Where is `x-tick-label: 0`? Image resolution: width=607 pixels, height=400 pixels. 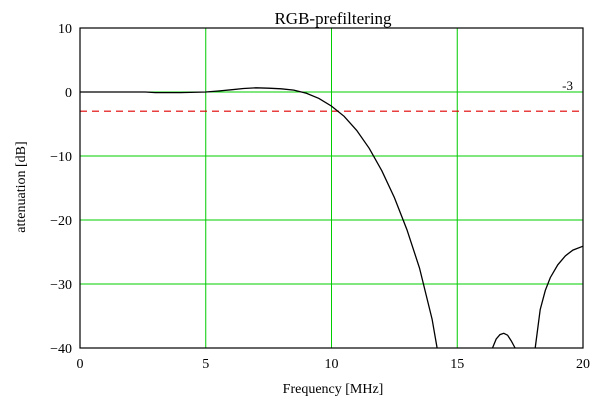
x-tick-label: 0 is located at coordinates (80, 364).